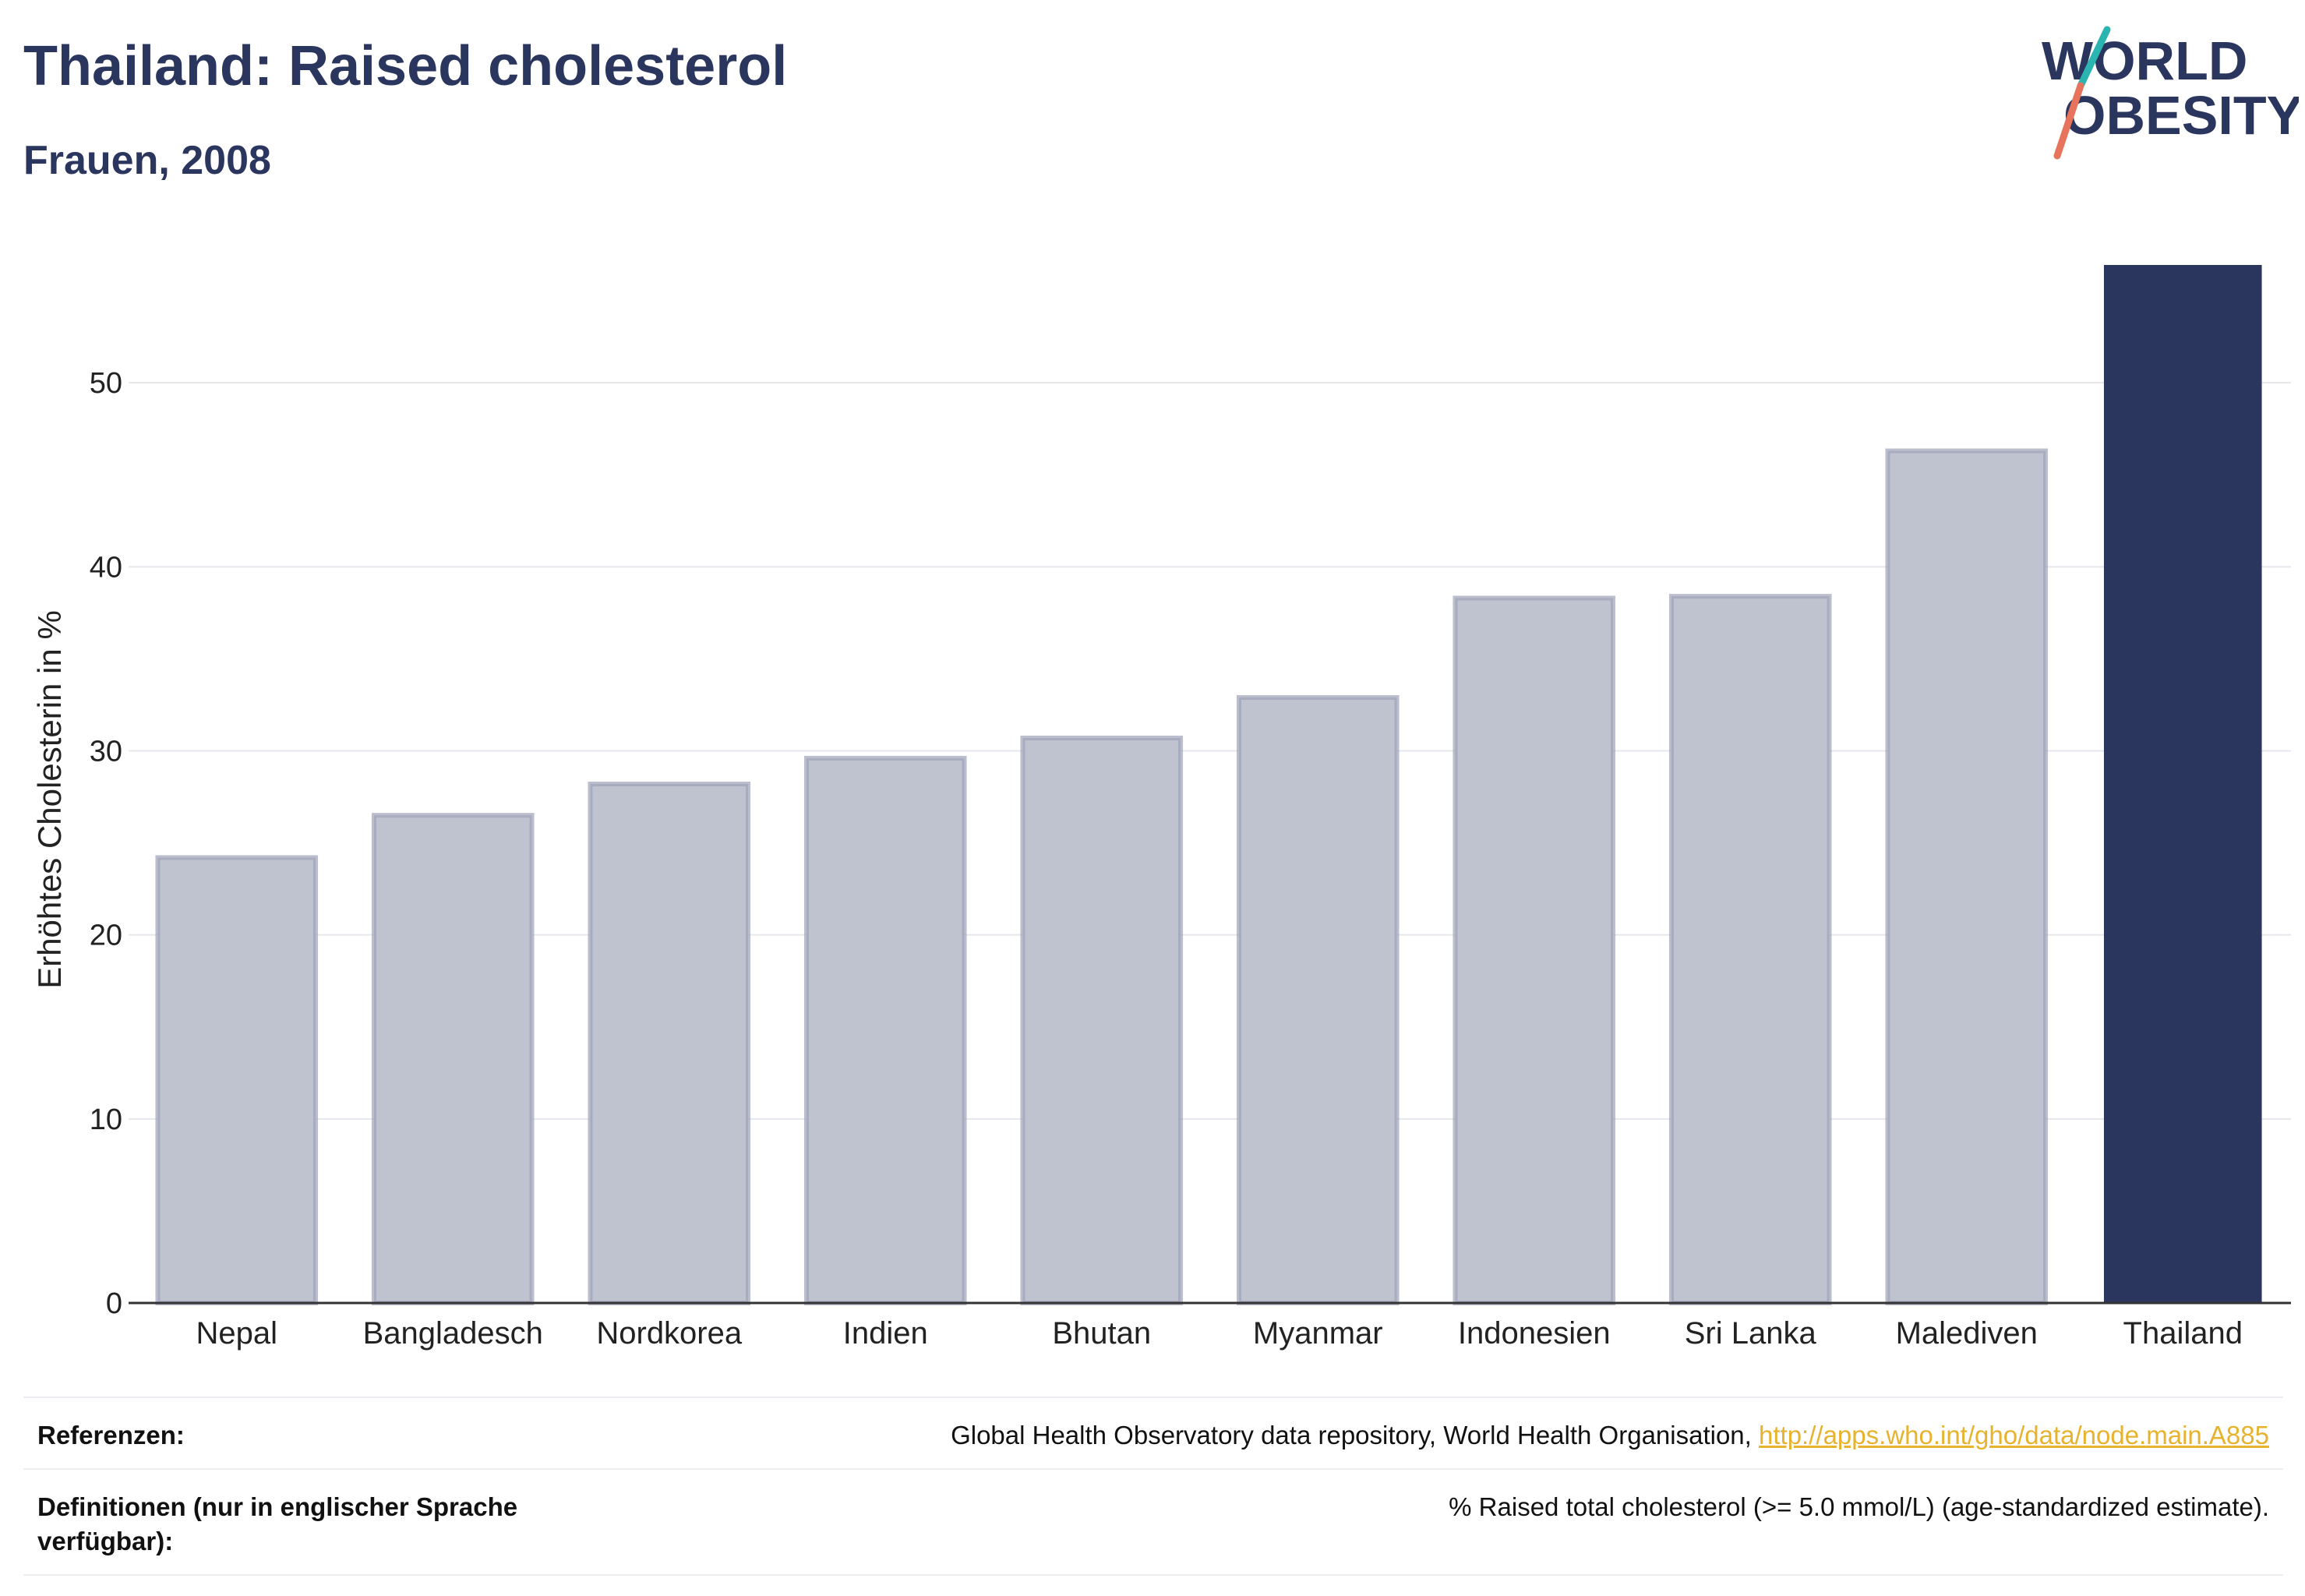  I want to click on bar-nordkorea, so click(669, 1043).